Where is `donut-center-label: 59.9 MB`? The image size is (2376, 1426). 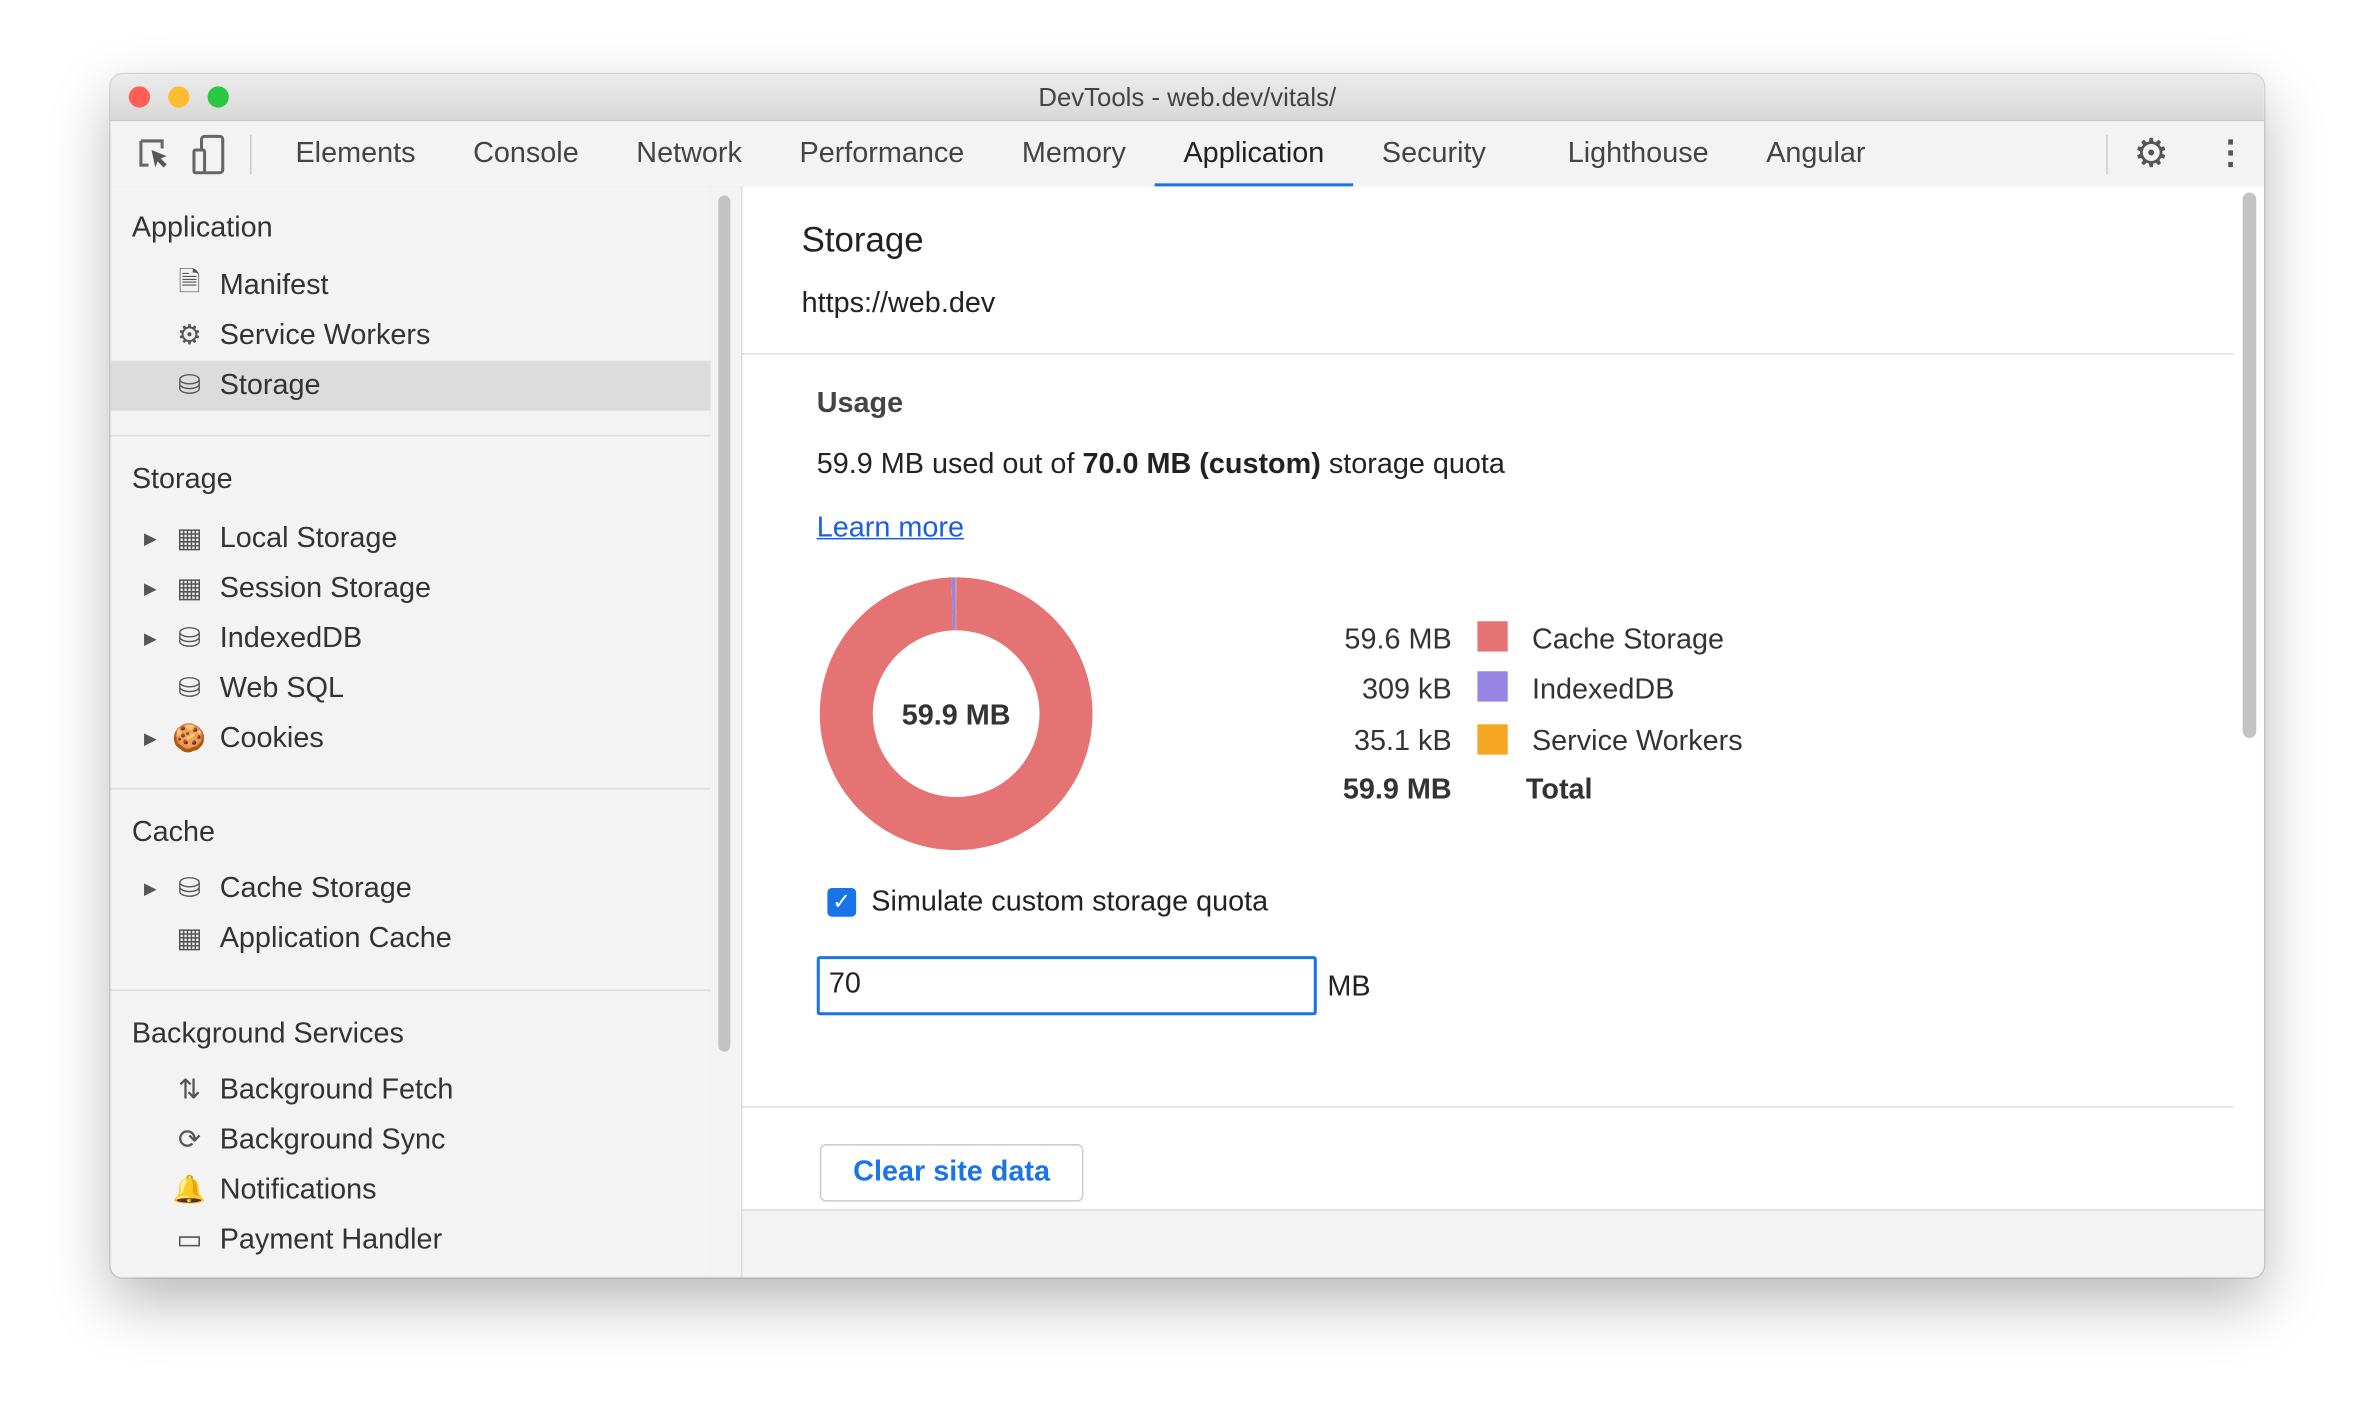
donut-center-label: 59.9 MB is located at coordinates (956, 715).